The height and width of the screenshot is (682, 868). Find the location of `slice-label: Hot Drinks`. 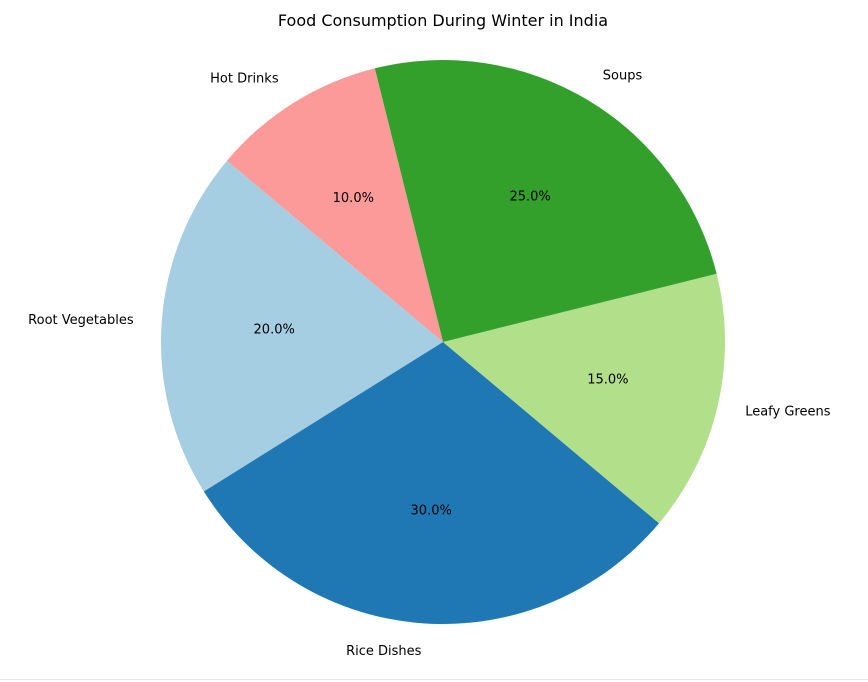

slice-label: Hot Drinks is located at coordinates (244, 78).